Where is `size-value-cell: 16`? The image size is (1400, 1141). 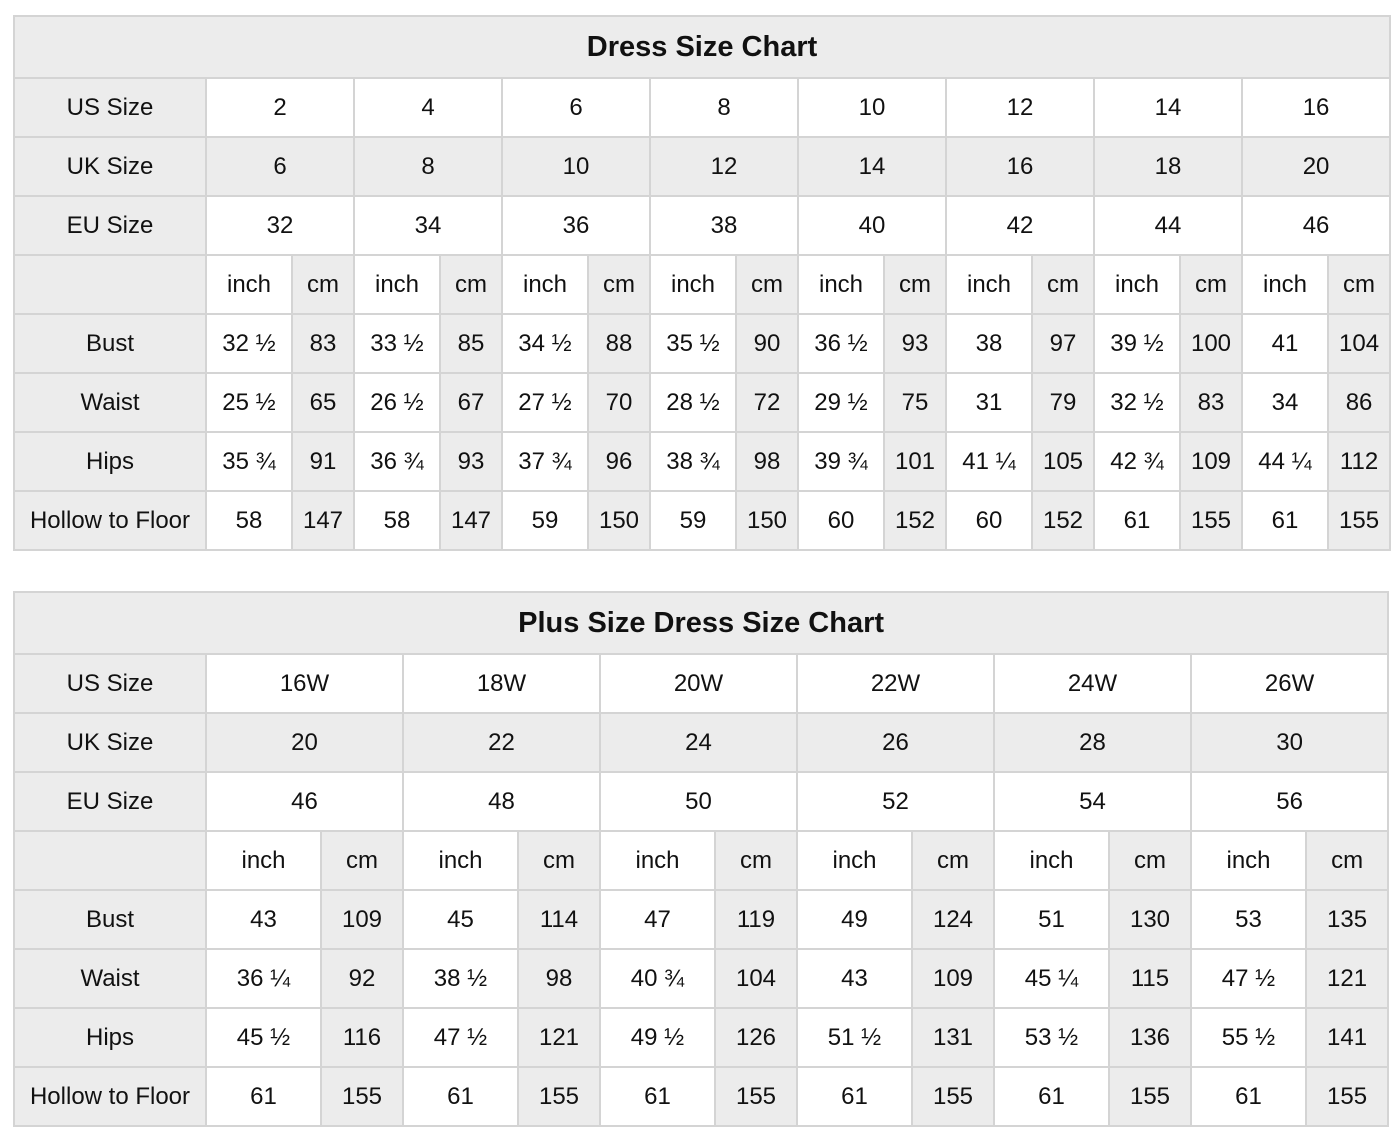
size-value-cell: 16 is located at coordinates (1020, 166).